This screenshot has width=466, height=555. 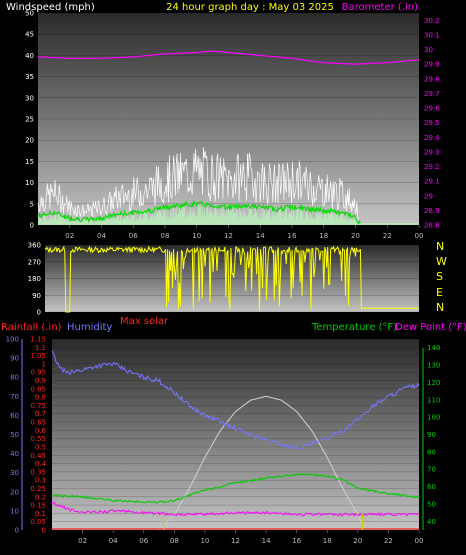 I want to click on rainfall-tick-label: 0, so click(x=44, y=531).